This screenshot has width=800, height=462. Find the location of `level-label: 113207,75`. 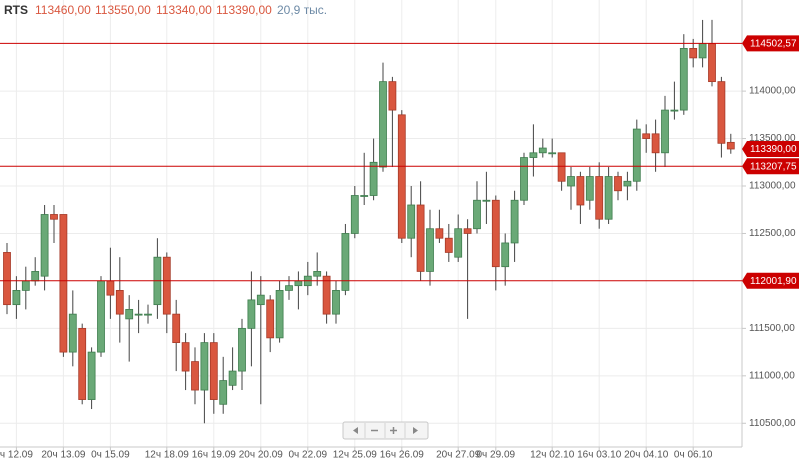

level-label: 113207,75 is located at coordinates (773, 166).